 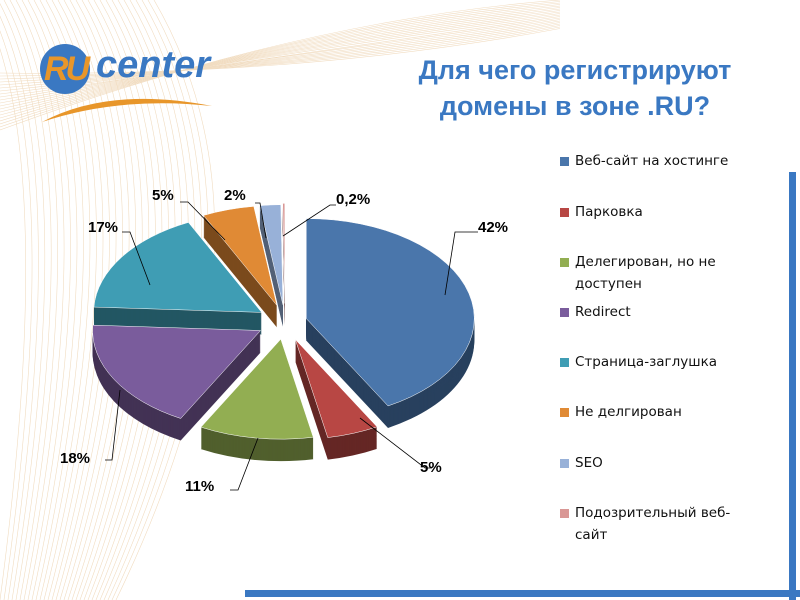 I want to click on pie-slice-suspicious, so click(x=284, y=253).